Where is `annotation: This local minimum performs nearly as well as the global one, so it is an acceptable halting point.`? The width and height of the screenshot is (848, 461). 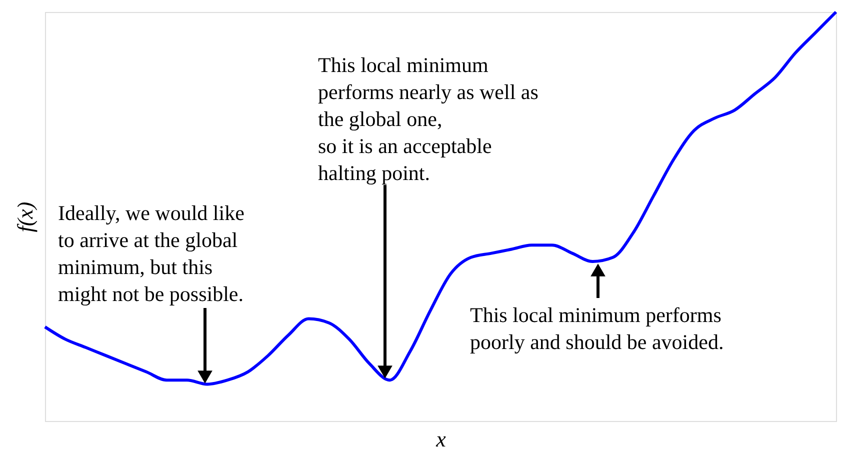
annotation: This local minimum performs nearly as well as the global one, so it is an acceptable halting point. is located at coordinates (428, 119).